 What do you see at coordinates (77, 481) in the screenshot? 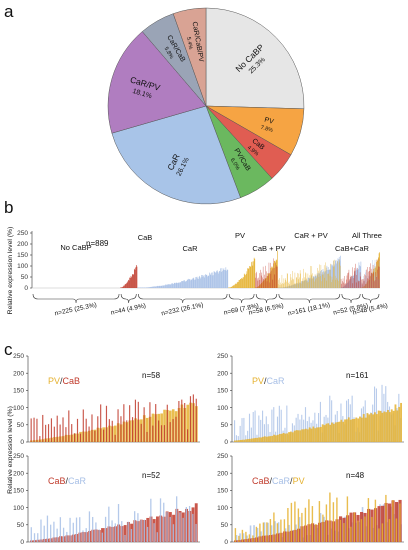
I see `subplot-title-part: CaR` at bounding box center [77, 481].